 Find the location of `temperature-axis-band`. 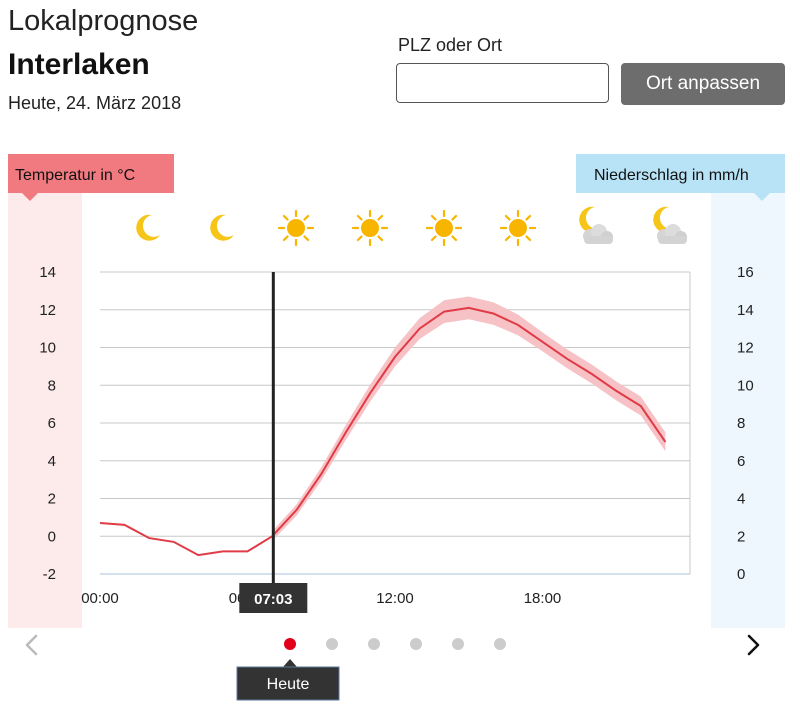

temperature-axis-band is located at coordinates (45, 410).